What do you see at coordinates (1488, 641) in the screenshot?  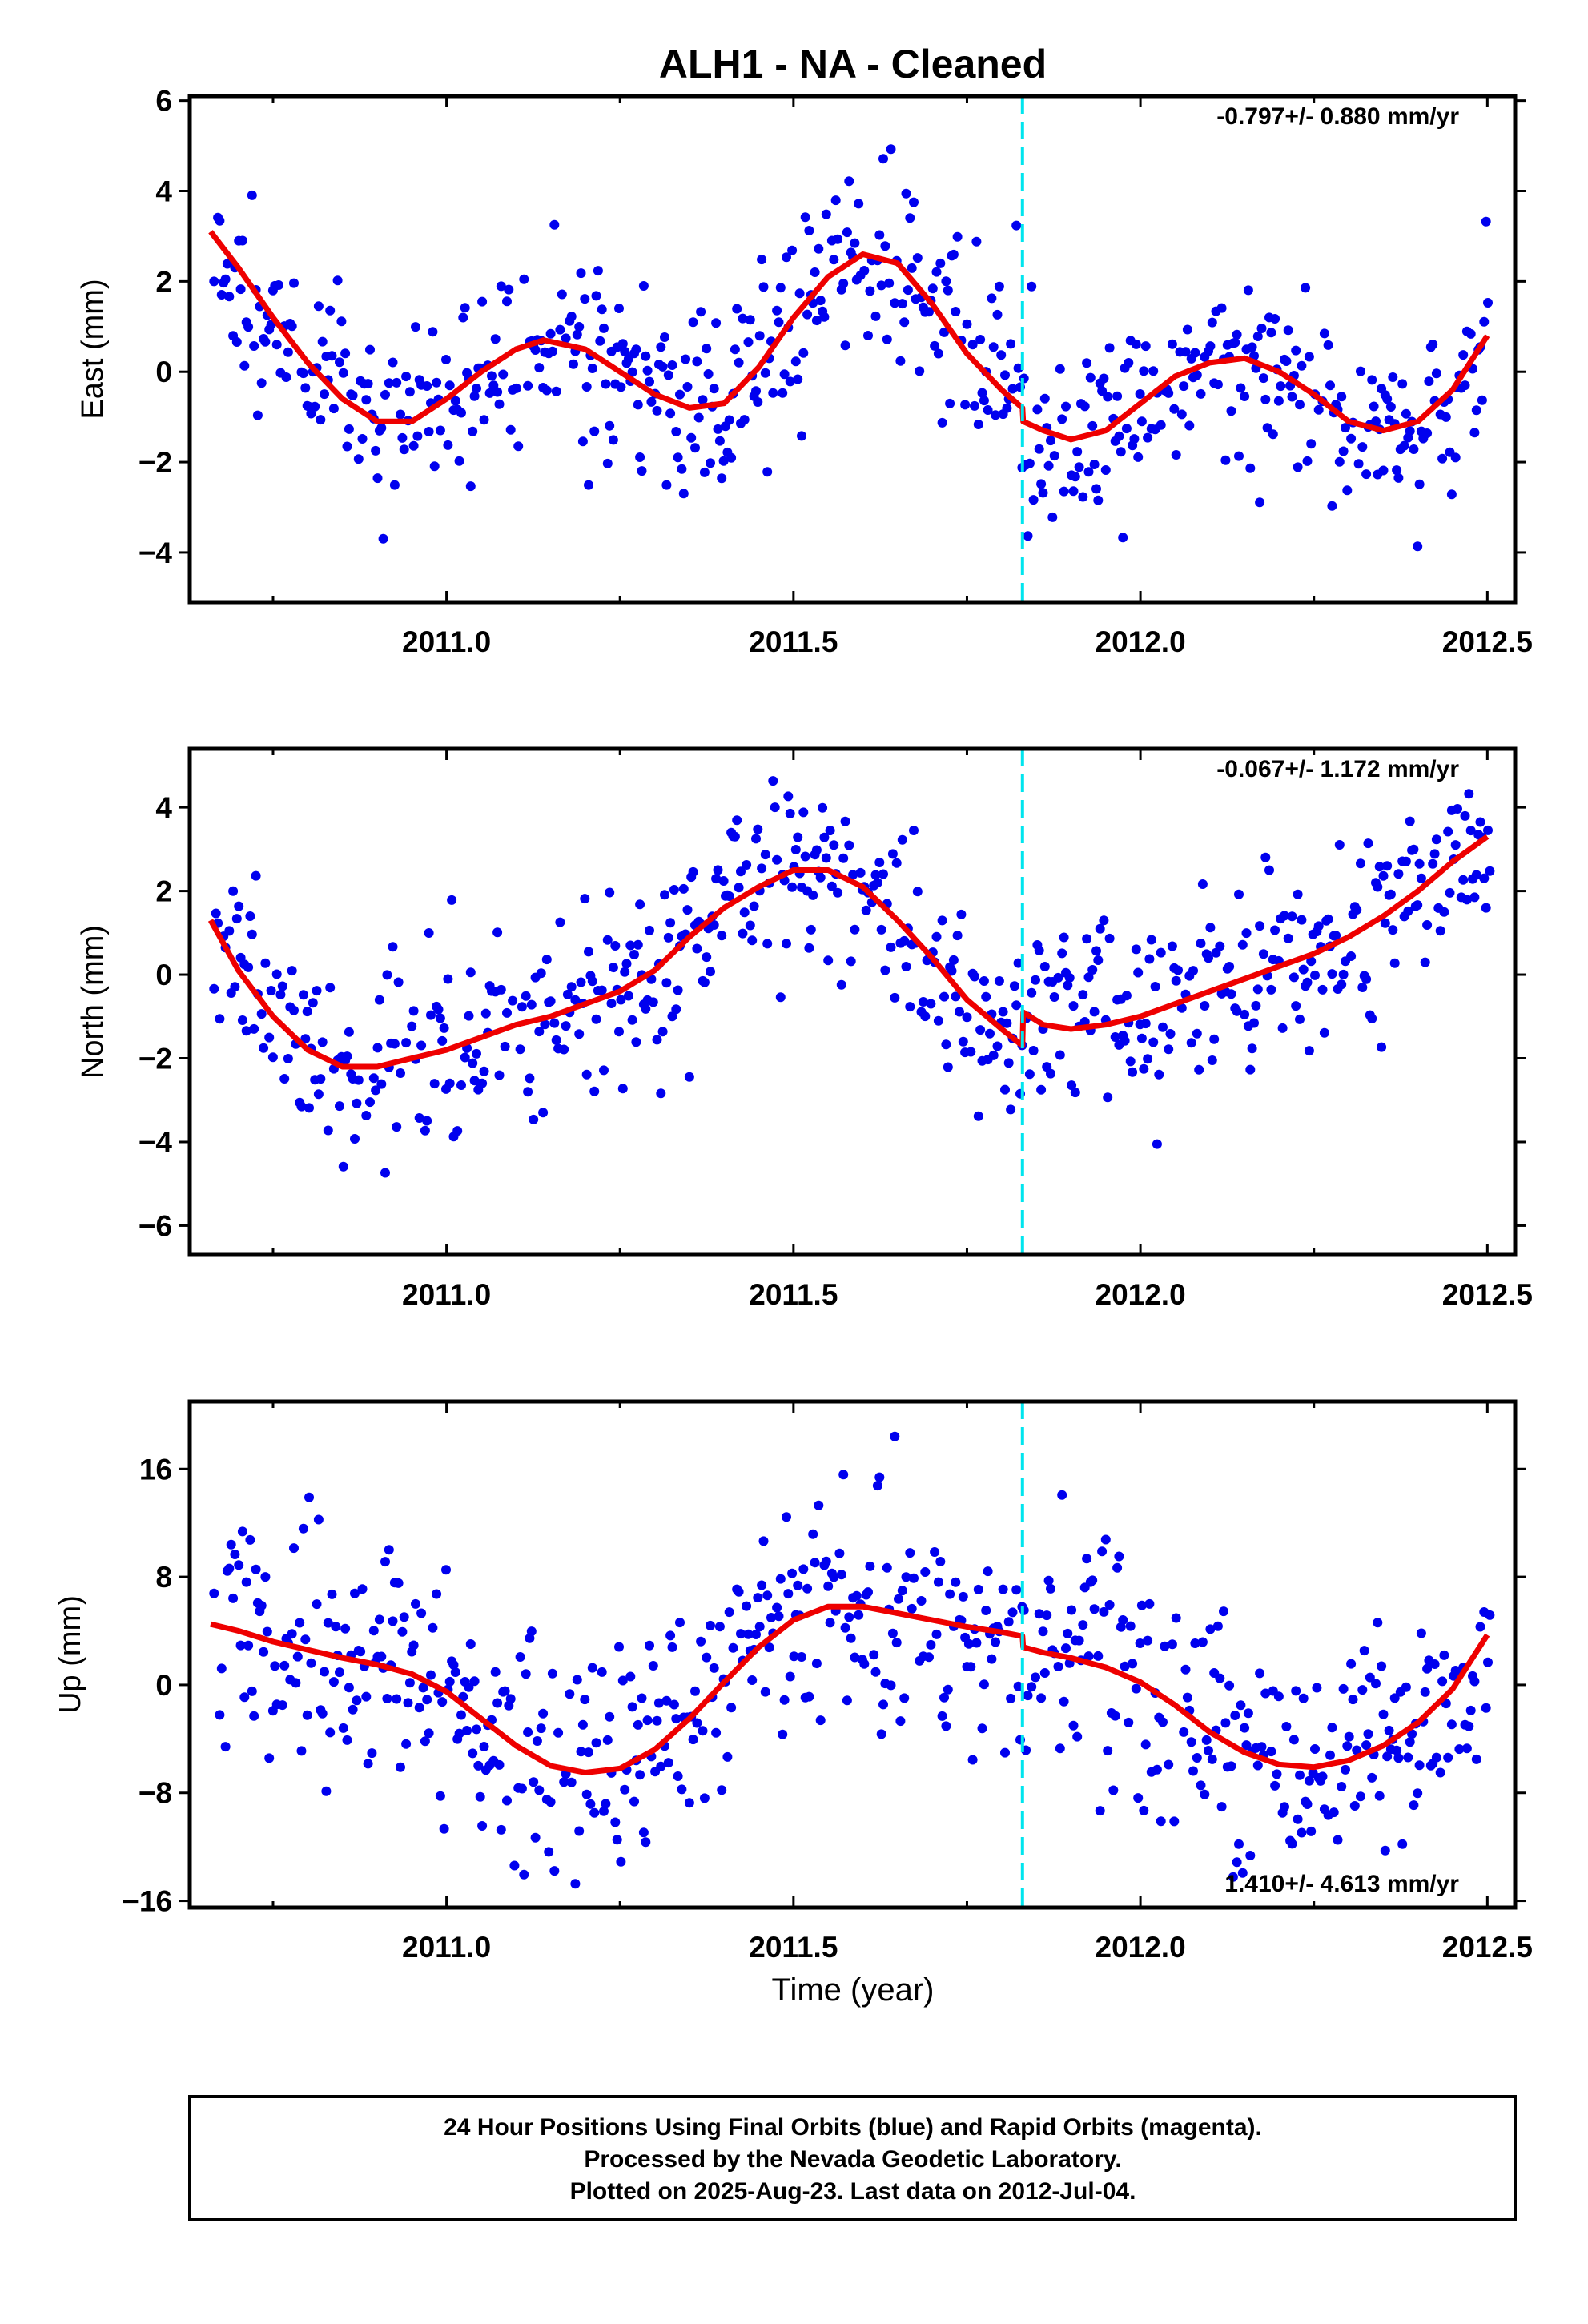 I see `x-tick-label: 2012.5` at bounding box center [1488, 641].